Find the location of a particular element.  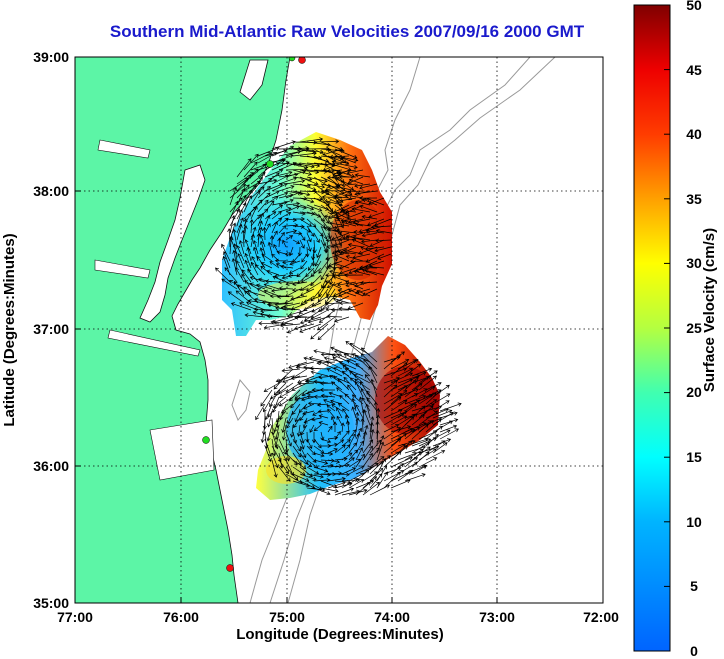

x-tick-label: 77:00 is located at coordinates (75, 617).